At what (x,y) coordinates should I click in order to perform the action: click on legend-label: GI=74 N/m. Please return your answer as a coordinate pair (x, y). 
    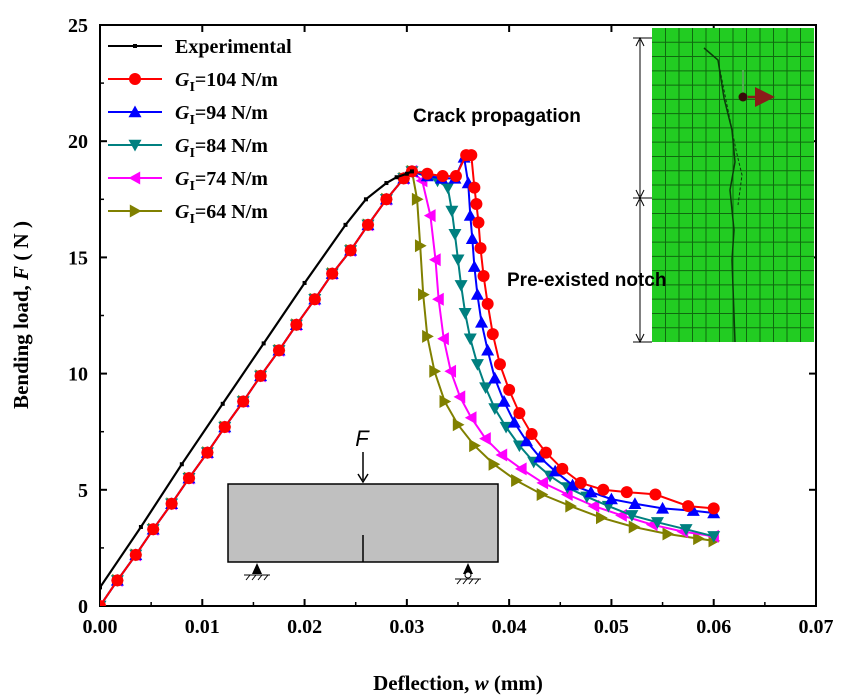
    Looking at the image, I should click on (221, 181).